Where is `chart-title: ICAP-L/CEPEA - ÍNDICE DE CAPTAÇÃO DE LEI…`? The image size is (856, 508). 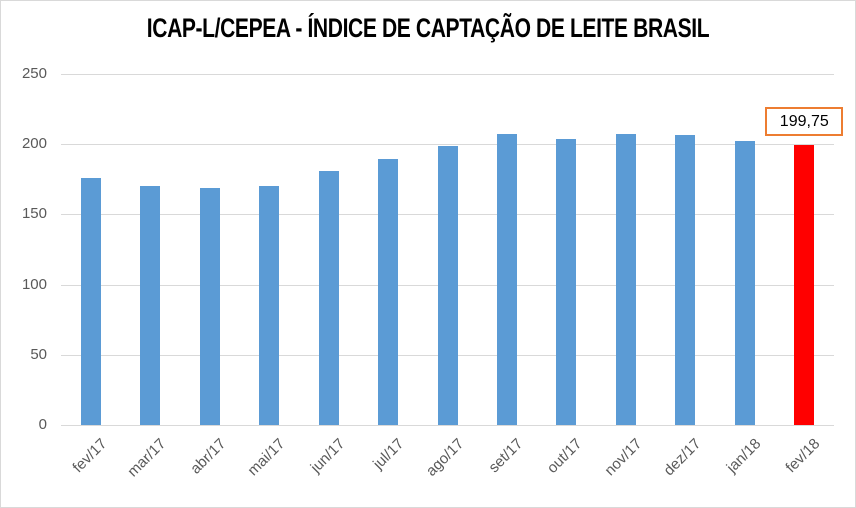
chart-title: ICAP-L/CEPEA - ÍNDICE DE CAPTAÇÃO DE LEI… is located at coordinates (428, 28).